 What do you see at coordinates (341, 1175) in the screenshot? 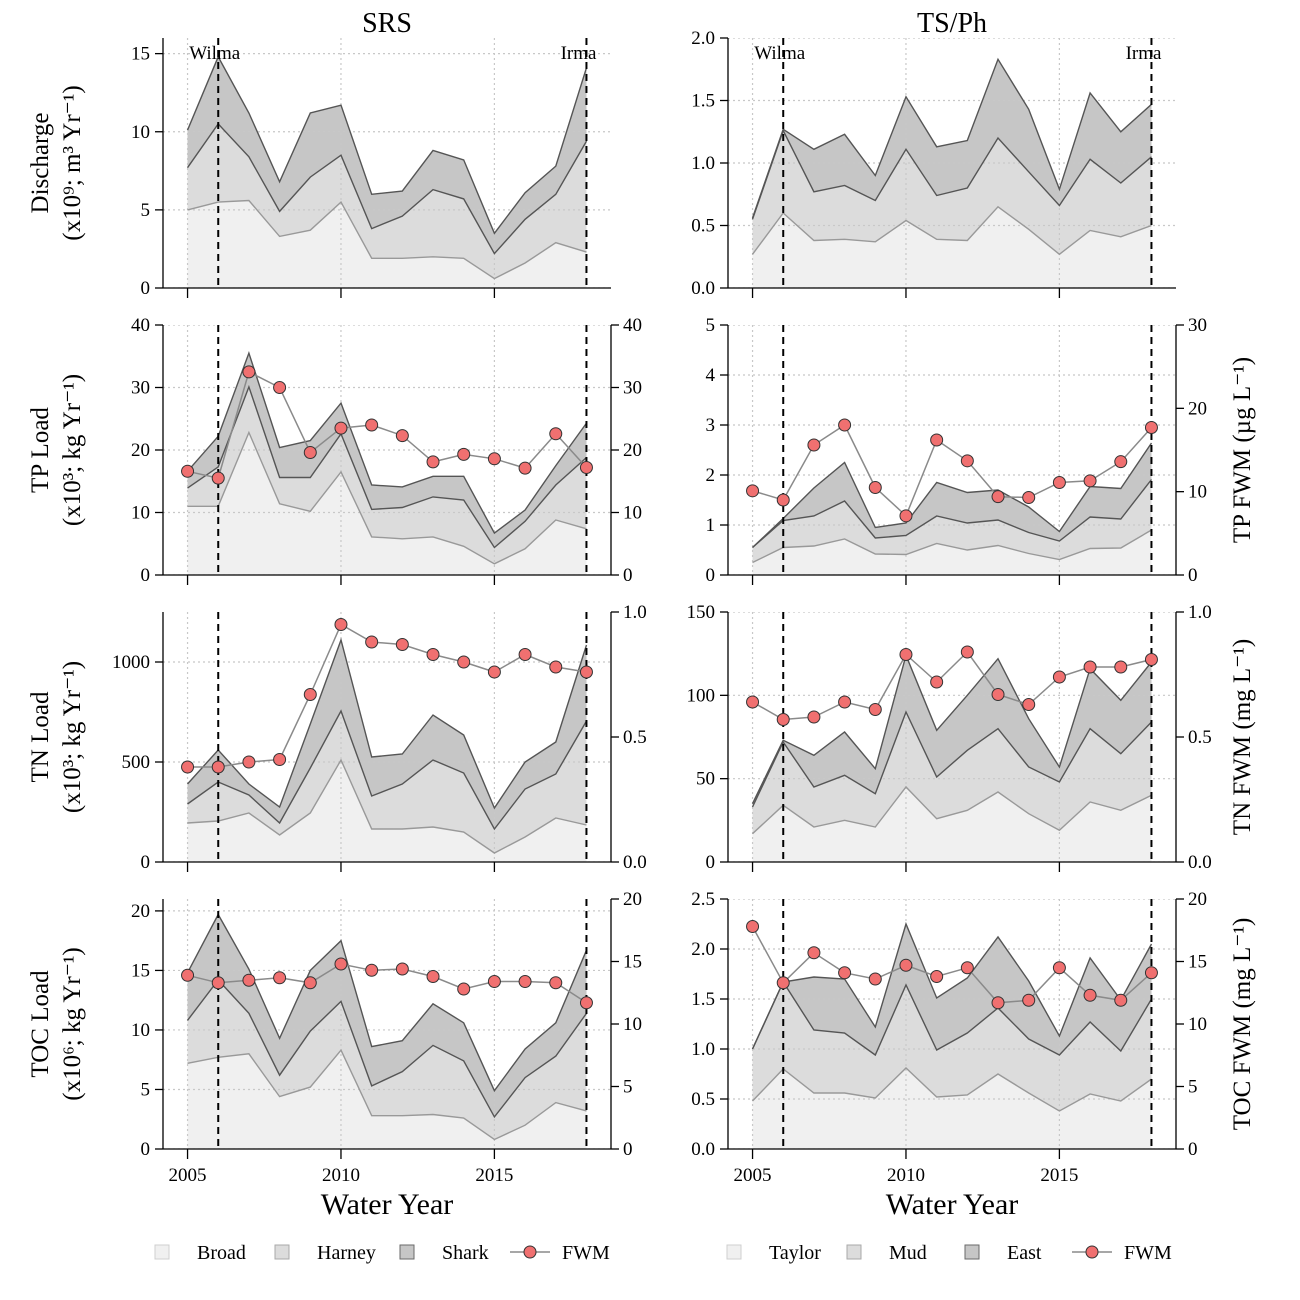
I see `x-tick-label: 2010` at bounding box center [341, 1175].